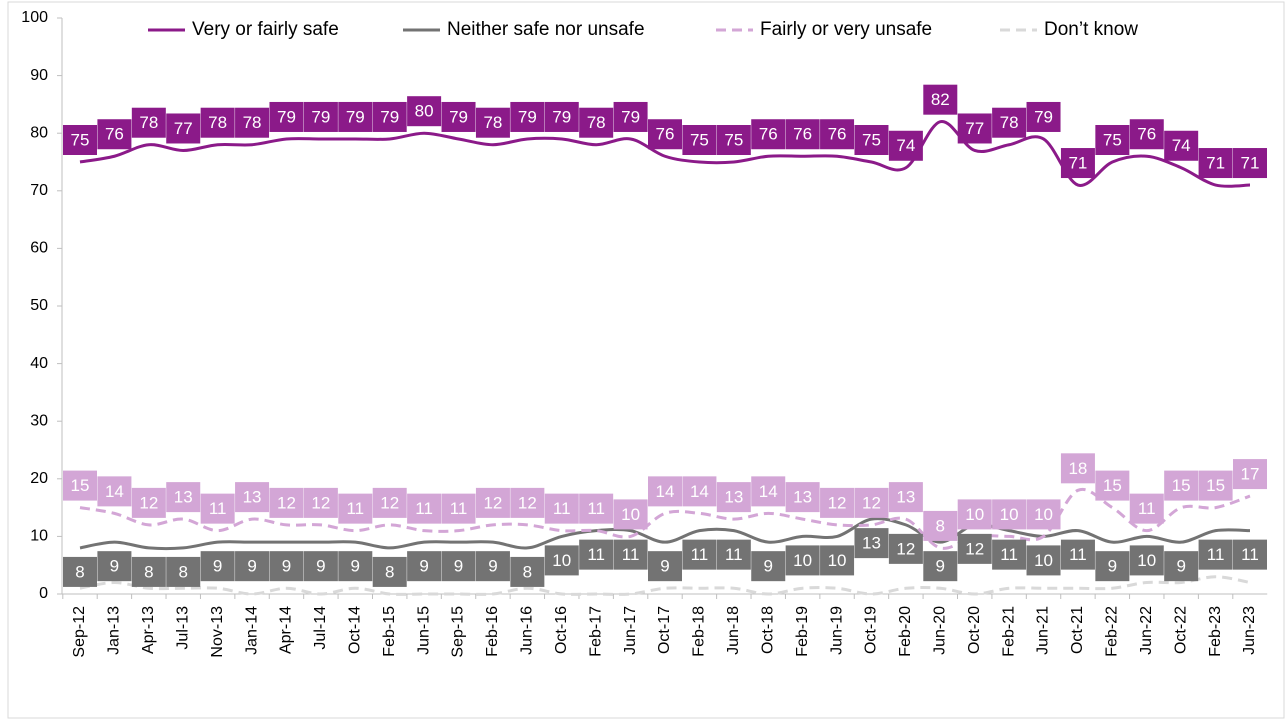 The width and height of the screenshot is (1288, 720). Describe the element at coordinates (733, 630) in the screenshot. I see `x-tick-label: Jun-18` at that location.